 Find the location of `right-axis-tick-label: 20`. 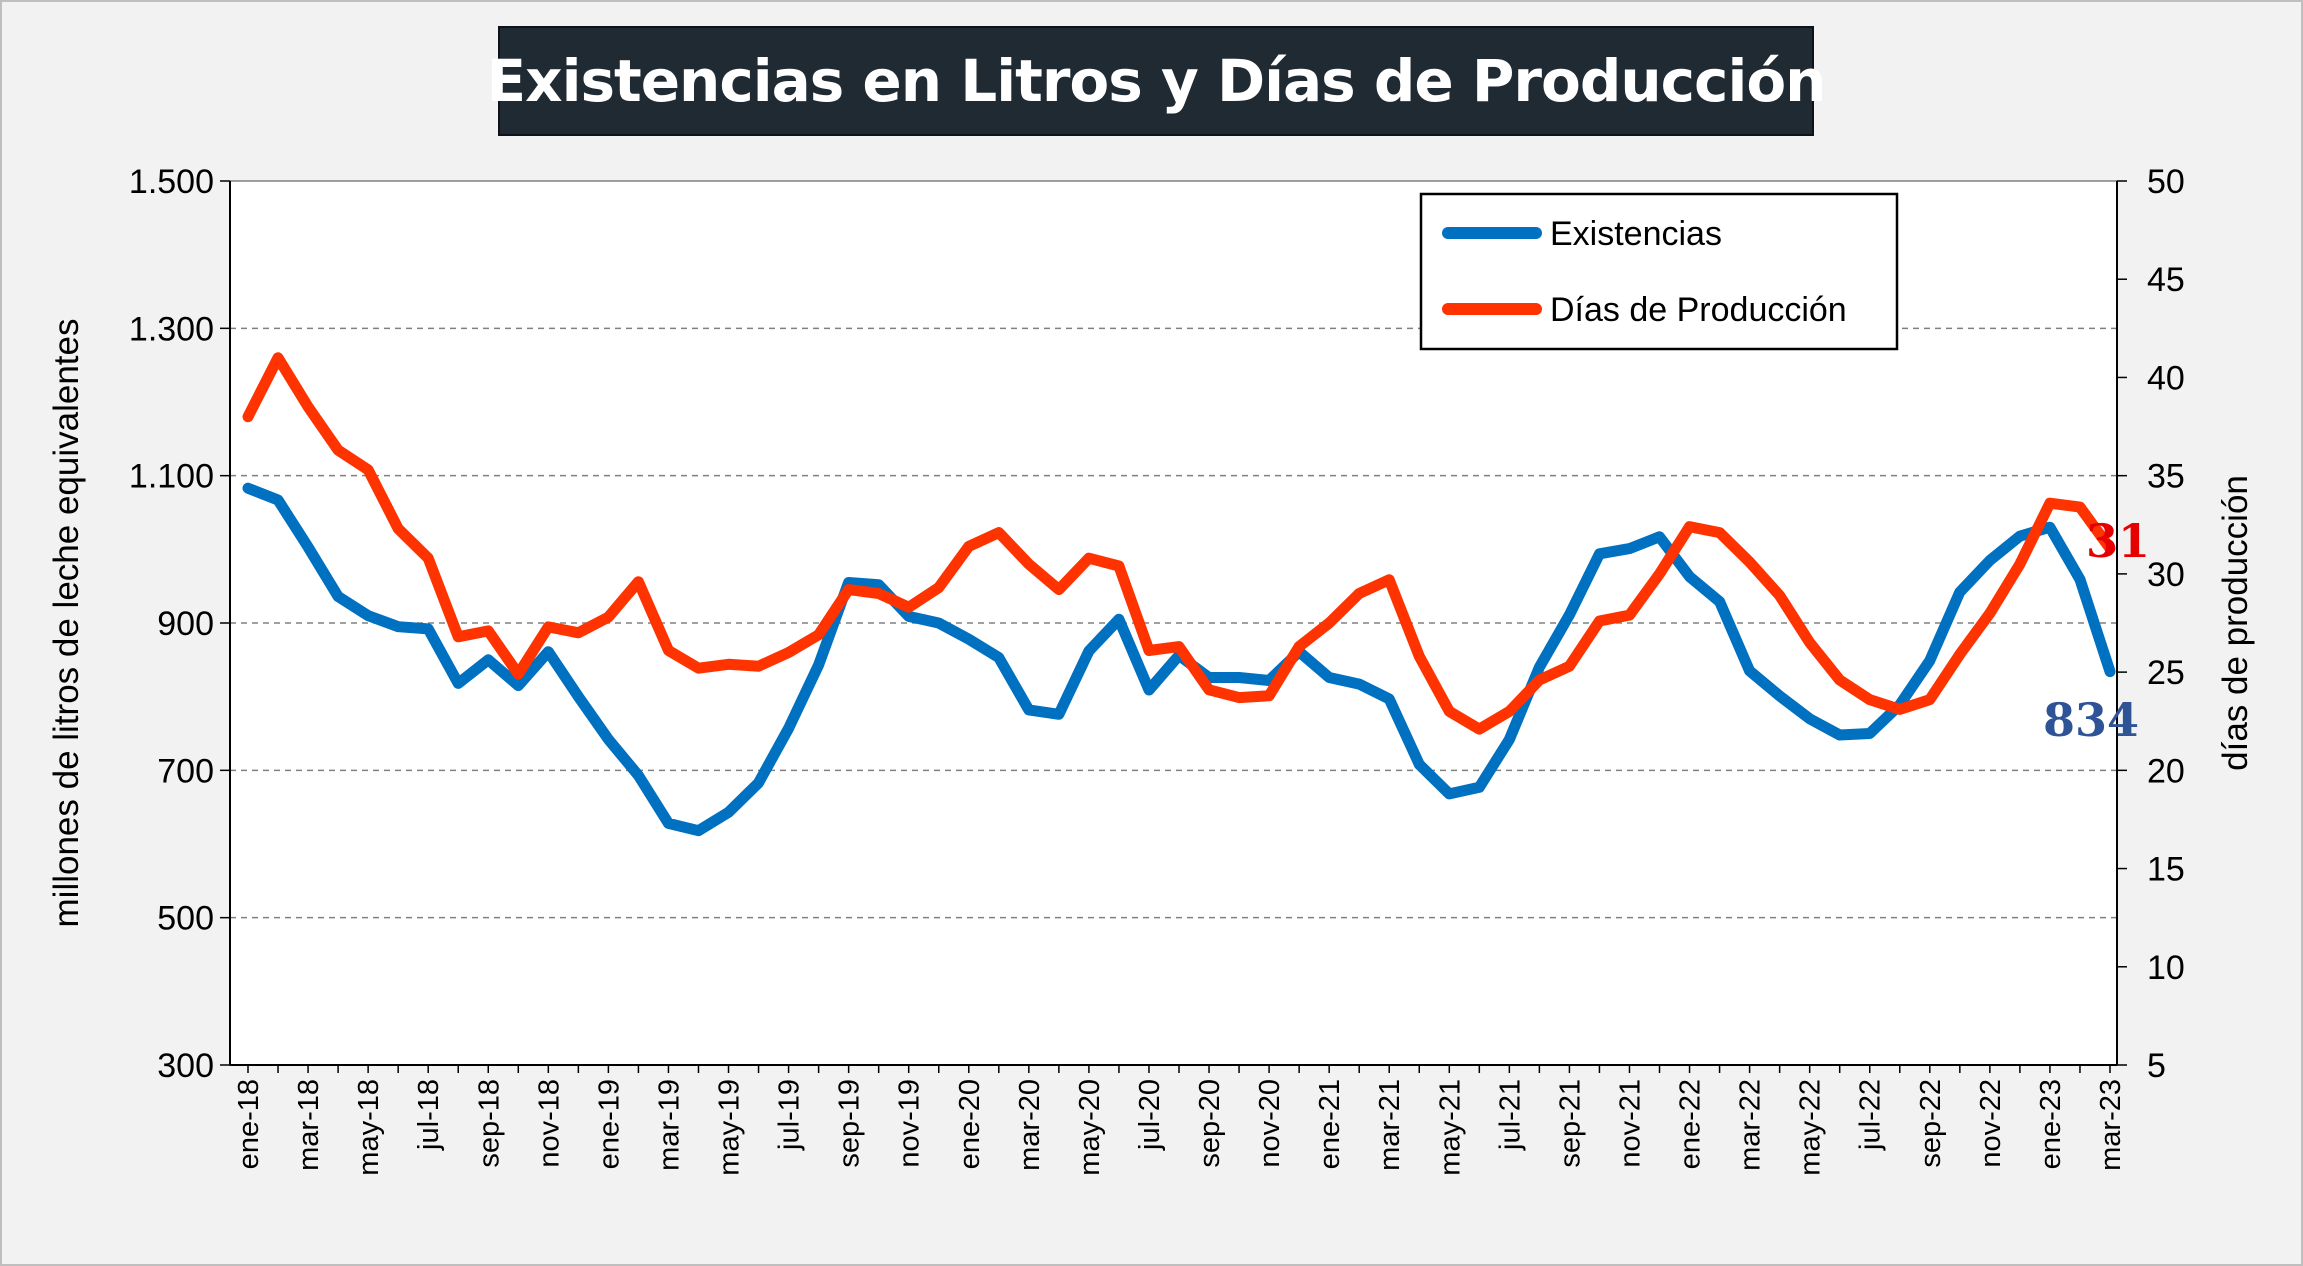

right-axis-tick-label: 20 is located at coordinates (2166, 771).